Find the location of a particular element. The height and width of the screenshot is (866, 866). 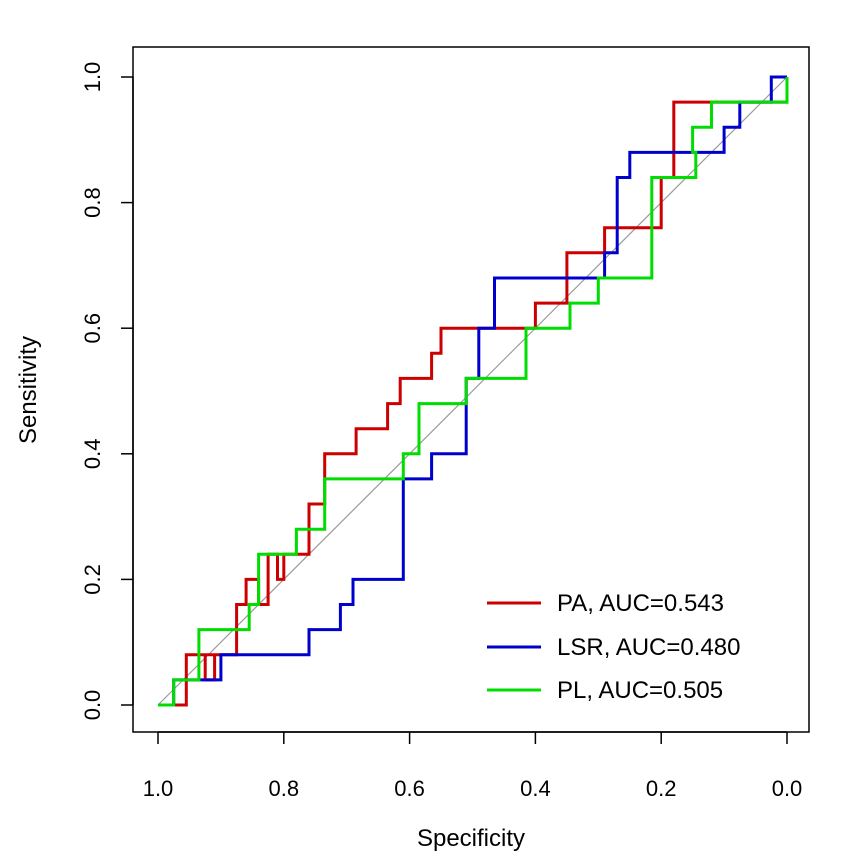

x-axis-title: Specificity is located at coordinates (471, 838).